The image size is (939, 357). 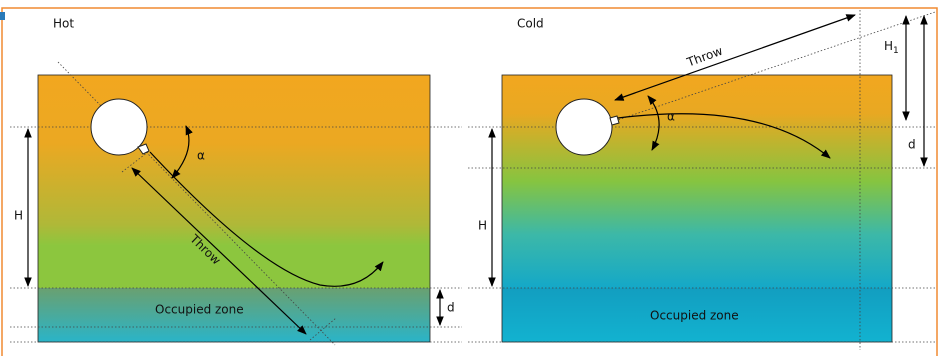 I want to click on panel-title: Cold, so click(x=530, y=24).